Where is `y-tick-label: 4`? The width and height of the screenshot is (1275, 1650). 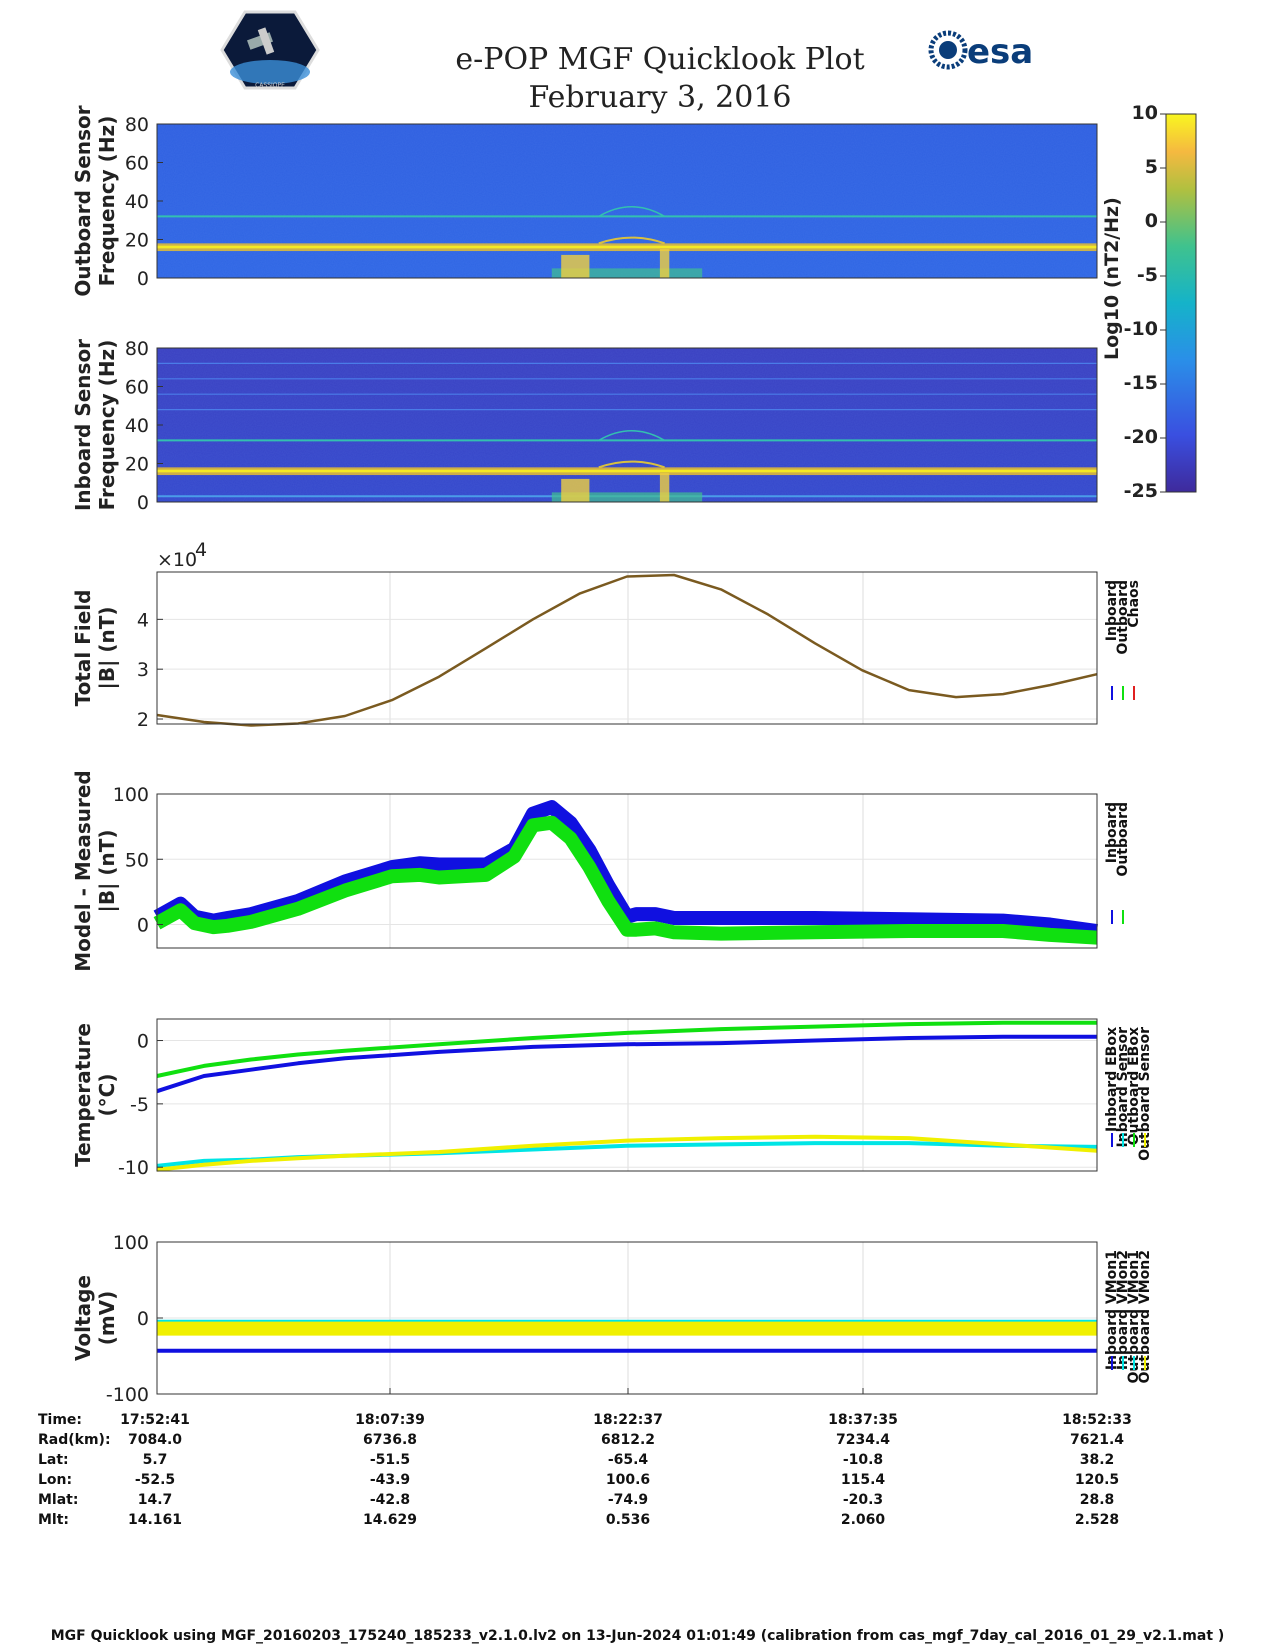 y-tick-label: 4 is located at coordinates (143, 620).